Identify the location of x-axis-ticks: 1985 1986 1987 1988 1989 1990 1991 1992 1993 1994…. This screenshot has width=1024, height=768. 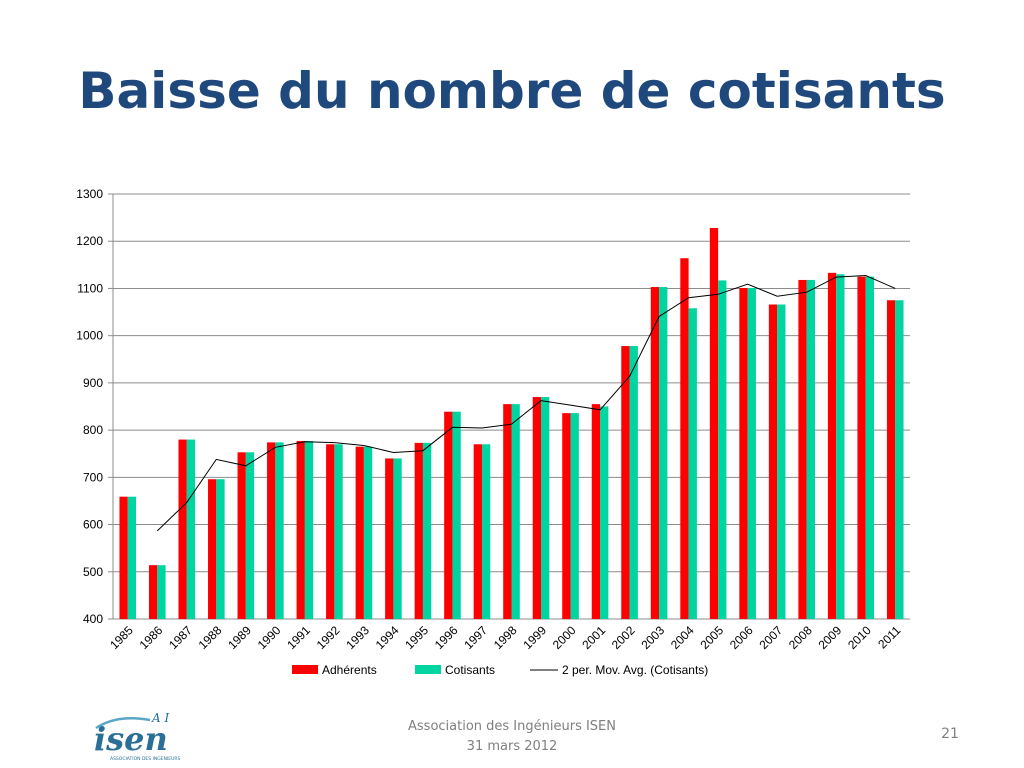
(505, 637).